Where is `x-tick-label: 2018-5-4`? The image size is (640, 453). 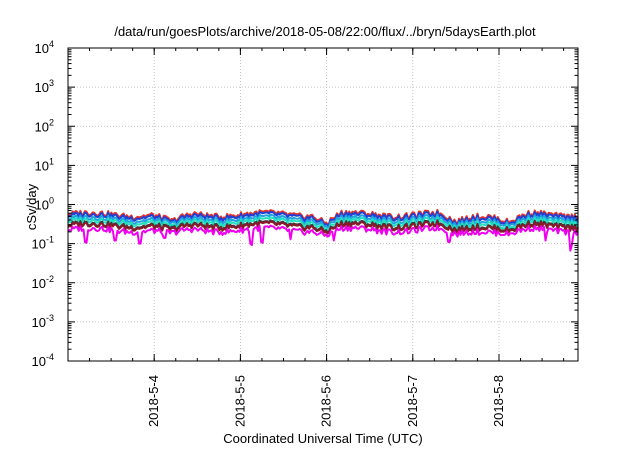 x-tick-label: 2018-5-4 is located at coordinates (153, 401).